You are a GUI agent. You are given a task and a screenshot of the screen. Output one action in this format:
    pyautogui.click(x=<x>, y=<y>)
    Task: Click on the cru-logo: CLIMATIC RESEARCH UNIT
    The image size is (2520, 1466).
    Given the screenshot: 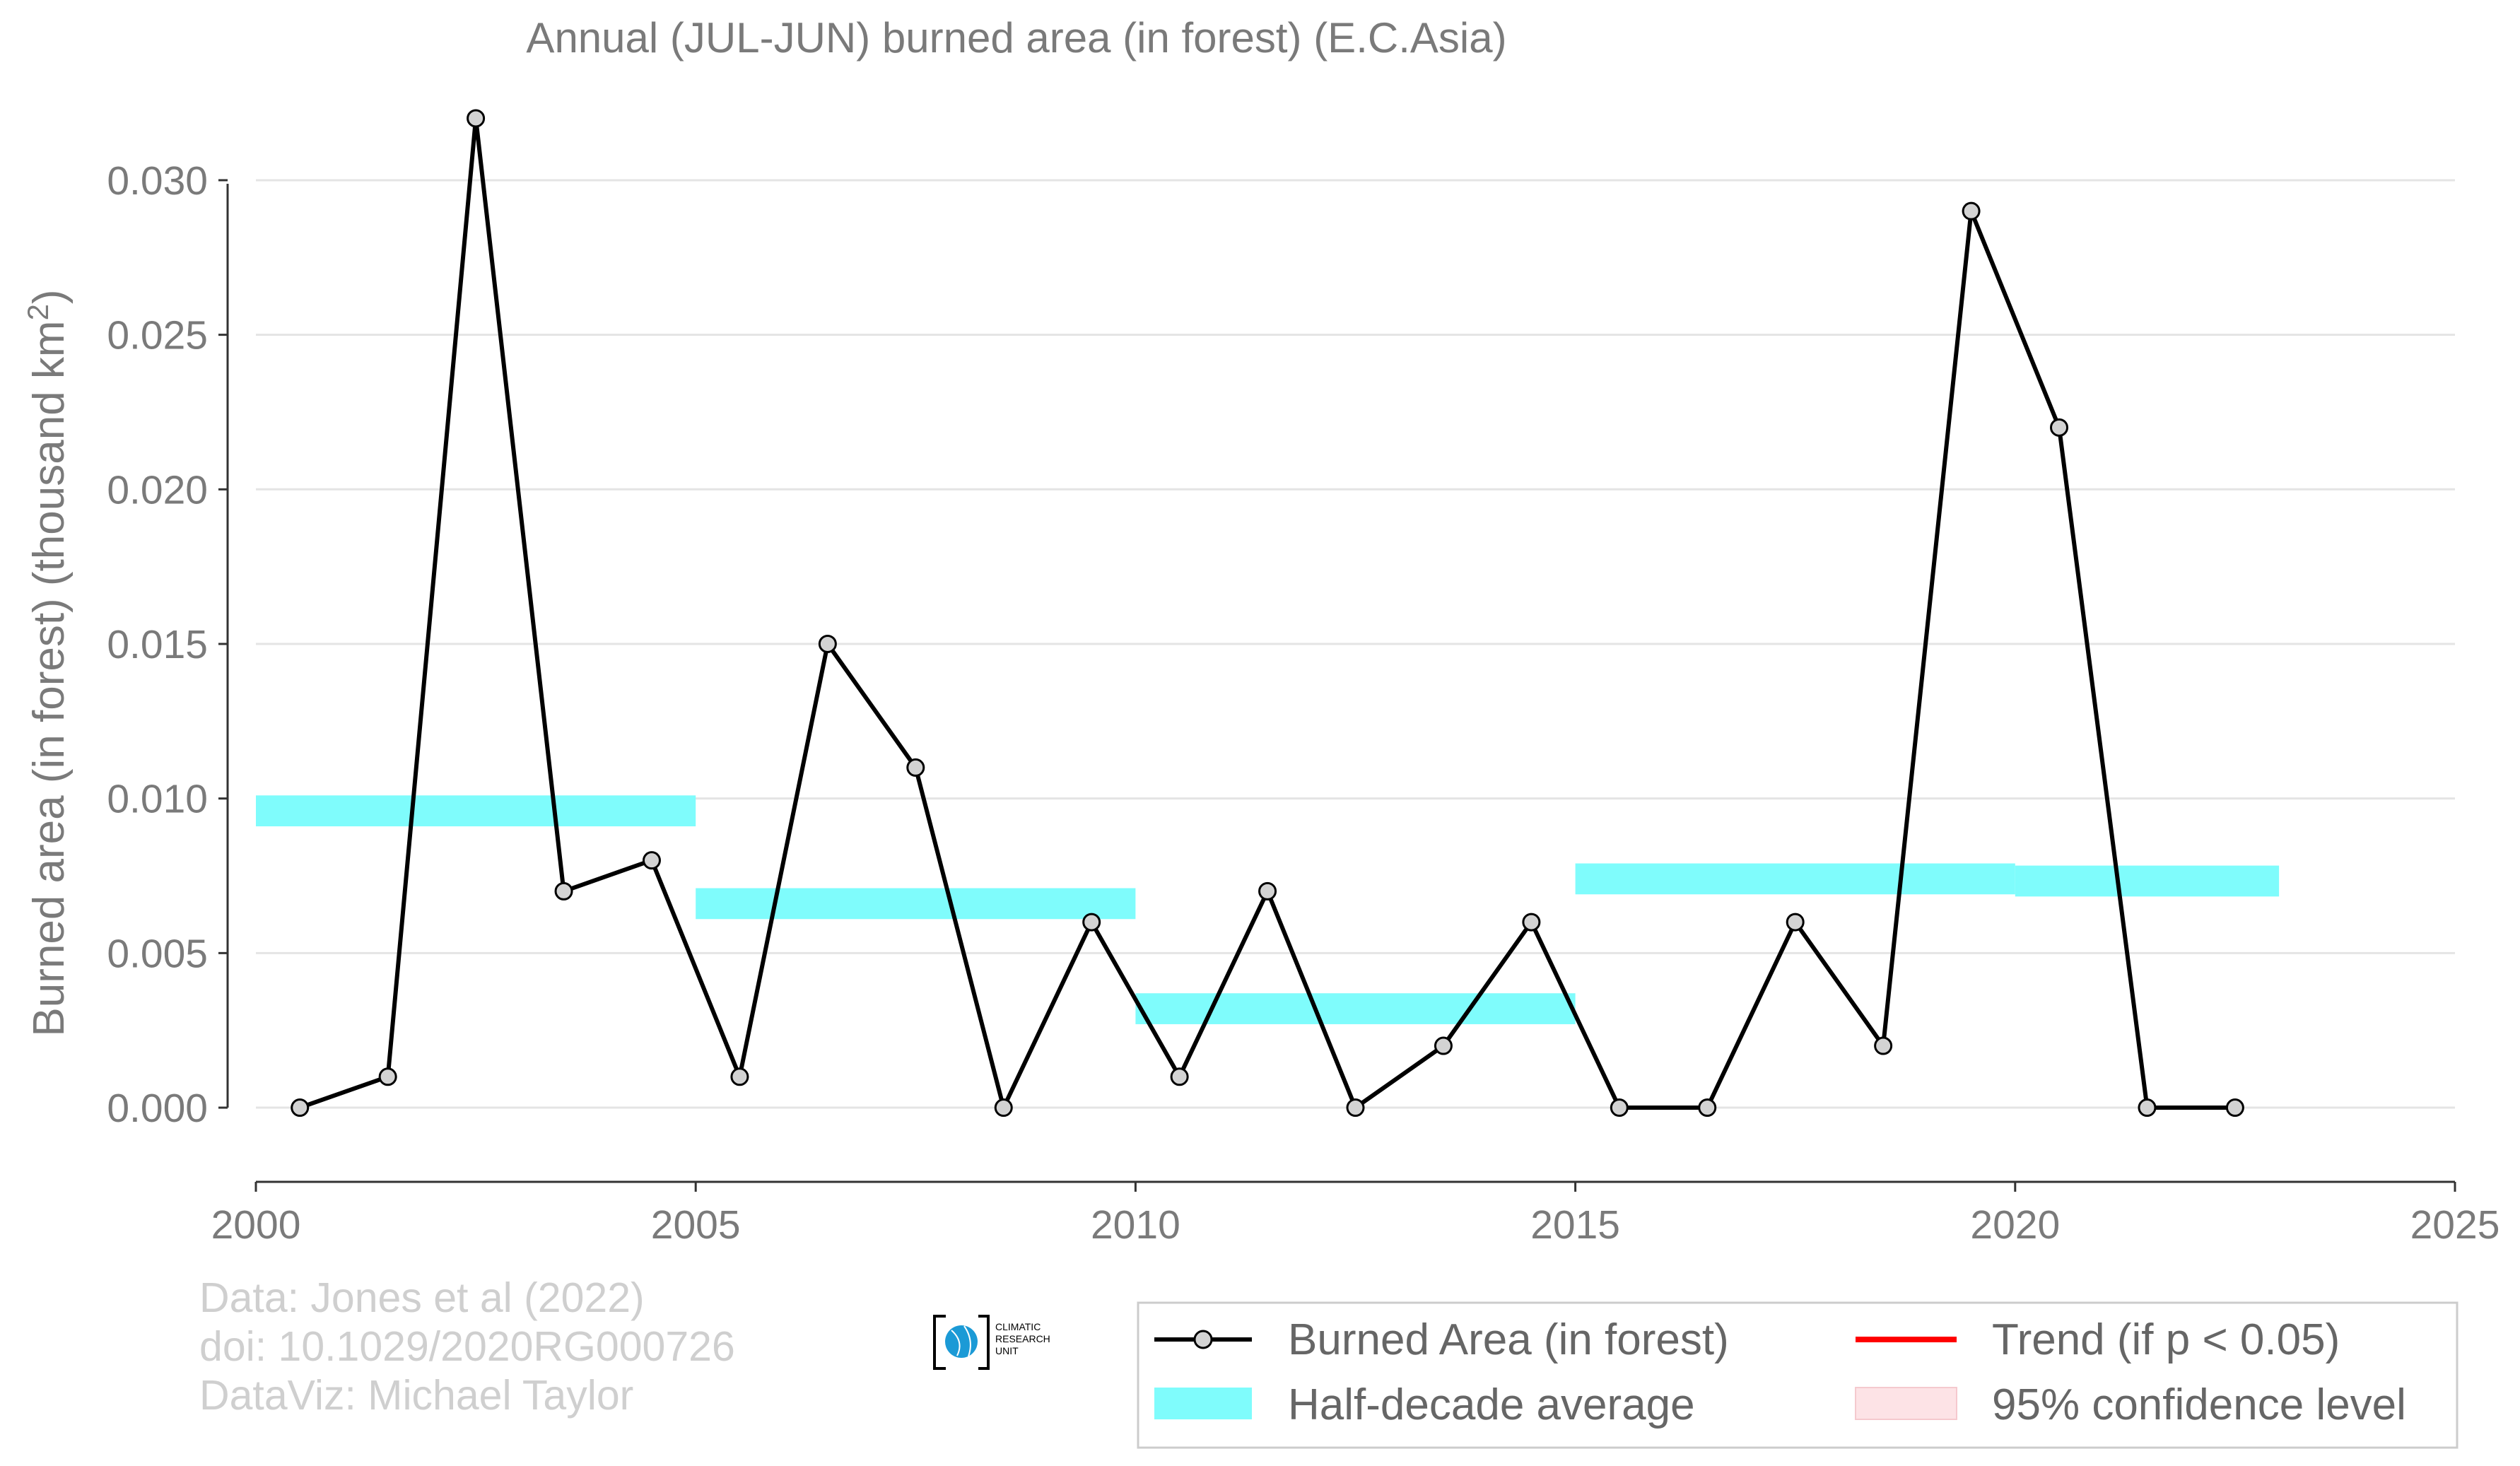 What is the action you would take?
    pyautogui.click(x=991, y=1342)
    